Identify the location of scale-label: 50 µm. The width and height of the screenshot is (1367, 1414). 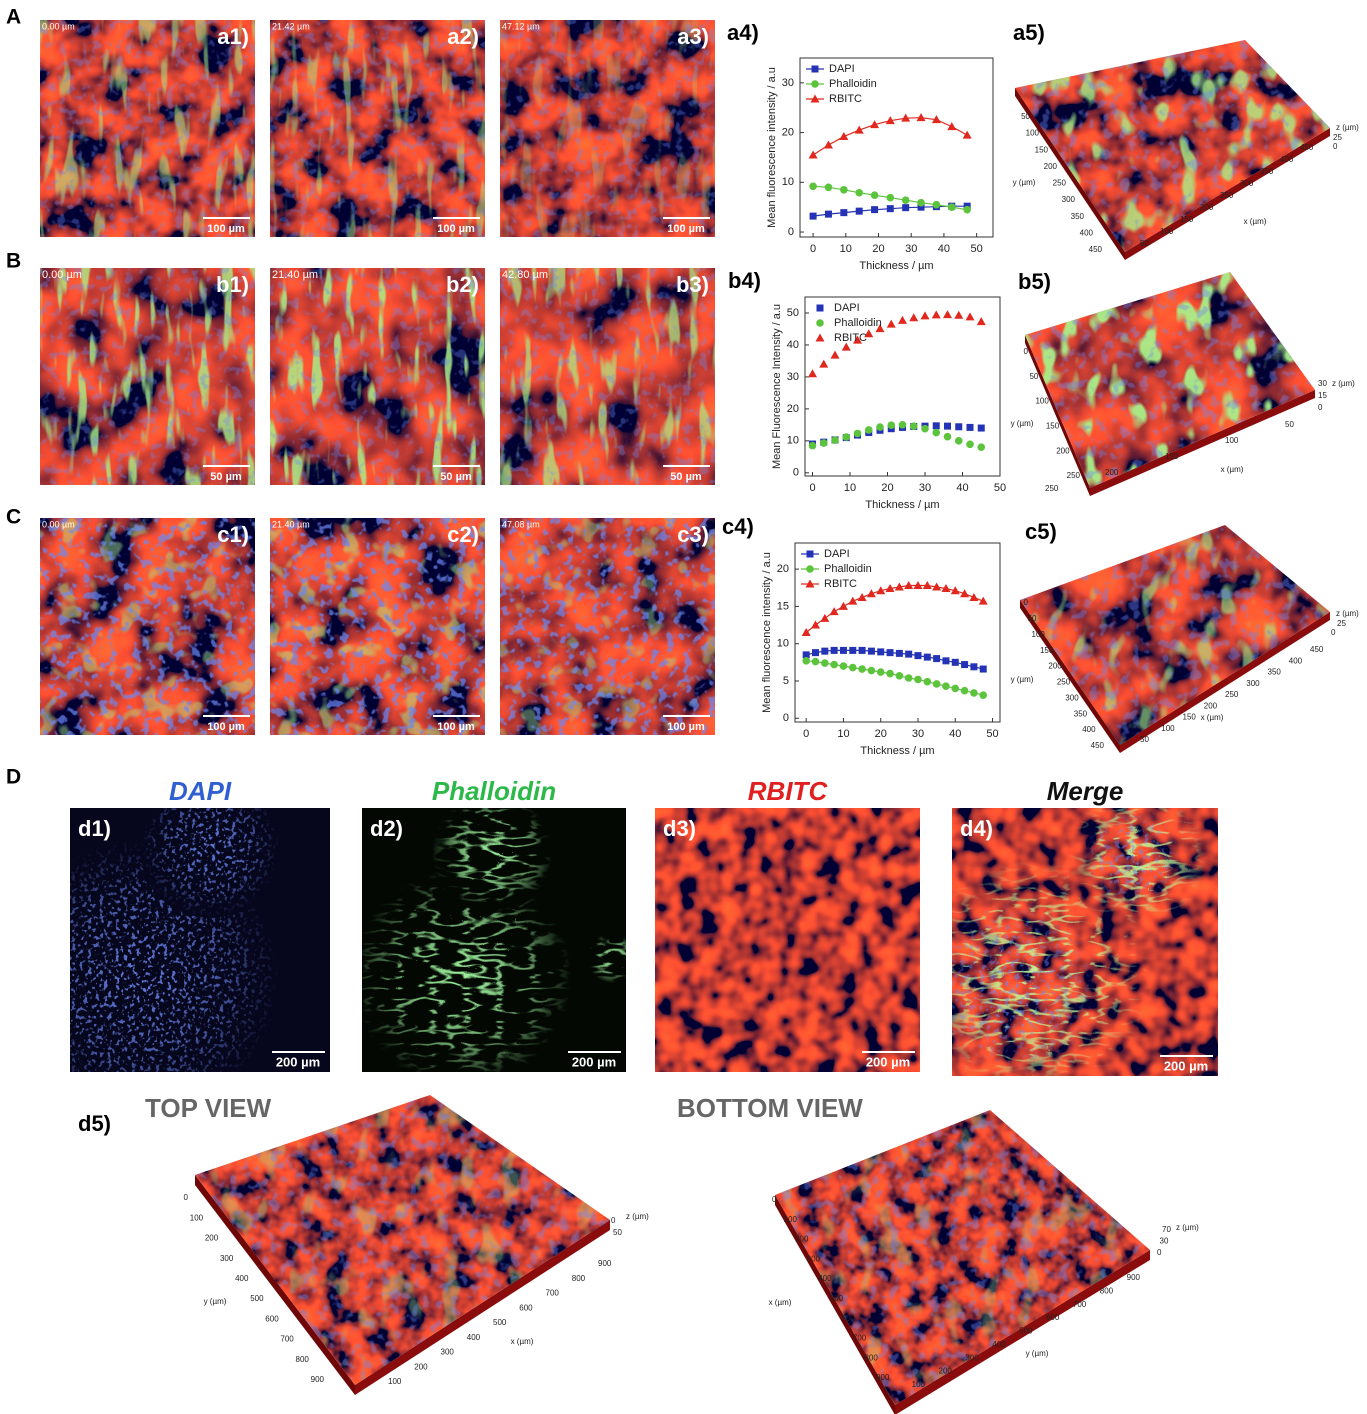
(456, 477).